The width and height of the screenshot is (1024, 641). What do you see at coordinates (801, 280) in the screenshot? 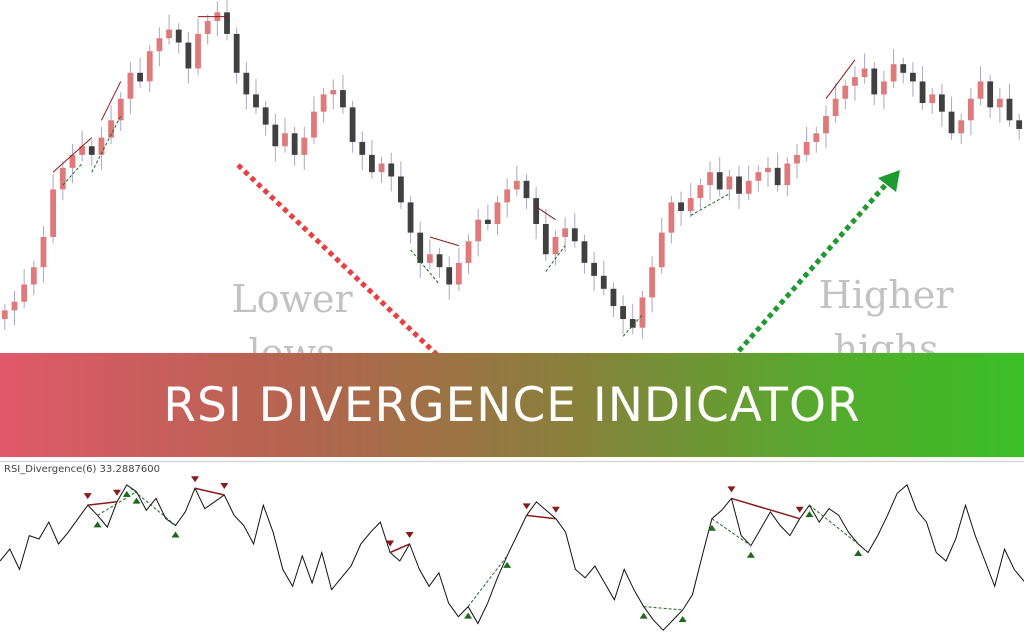
I see `higher-highs-trend-arrow` at bounding box center [801, 280].